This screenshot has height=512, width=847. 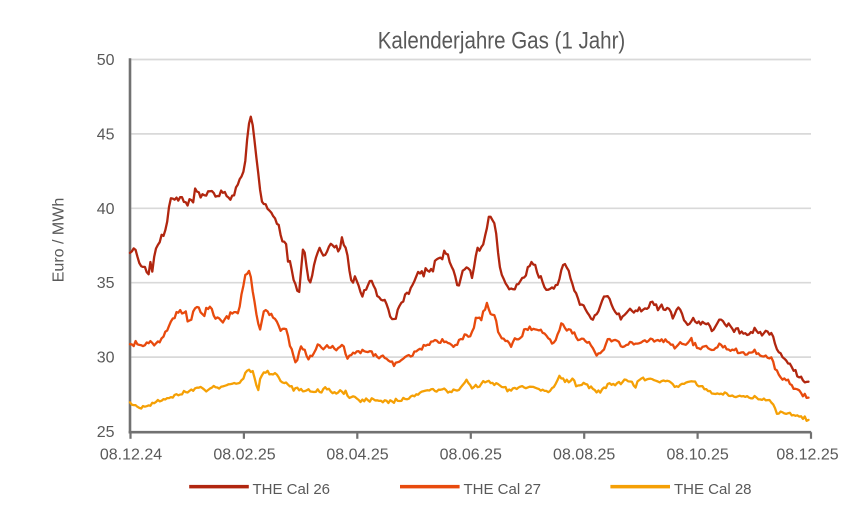 I want to click on svg-text: THE Cal 26, so click(x=292, y=489).